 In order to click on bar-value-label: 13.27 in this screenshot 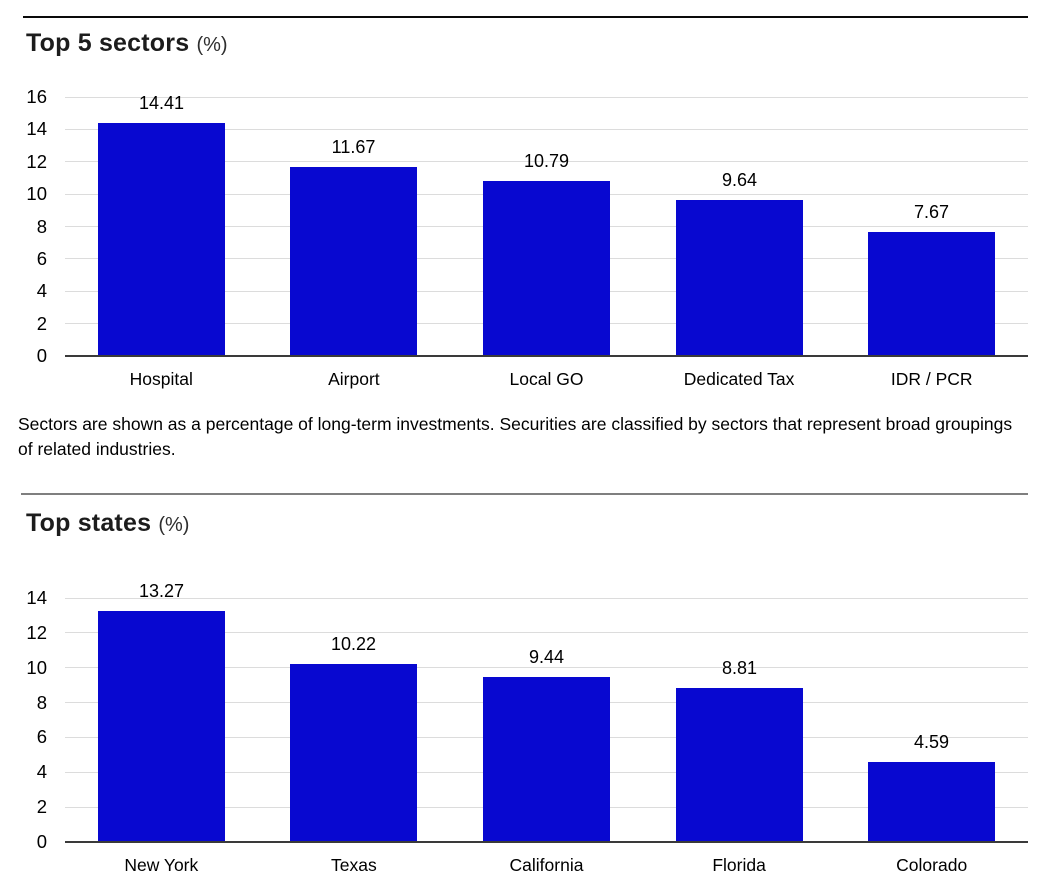, I will do `click(161, 590)`.